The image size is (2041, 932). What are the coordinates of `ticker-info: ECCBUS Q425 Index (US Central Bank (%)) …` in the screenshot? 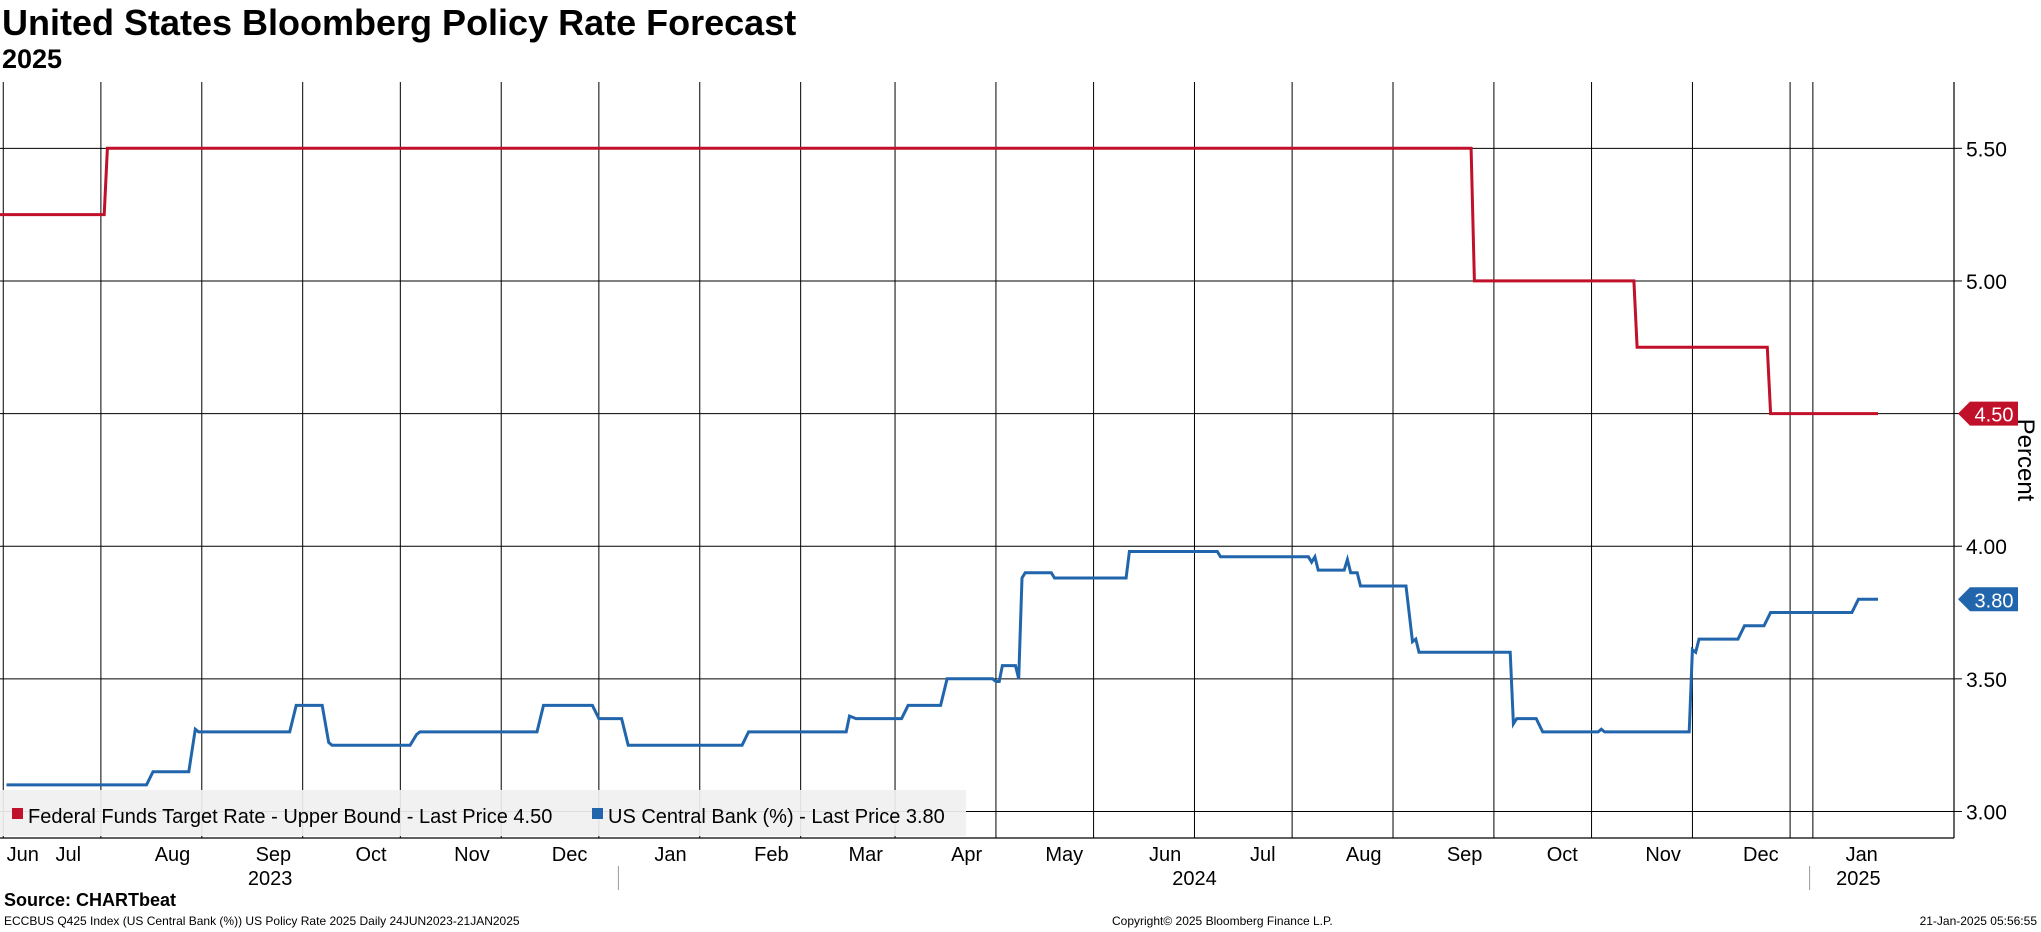 It's located at (262, 921).